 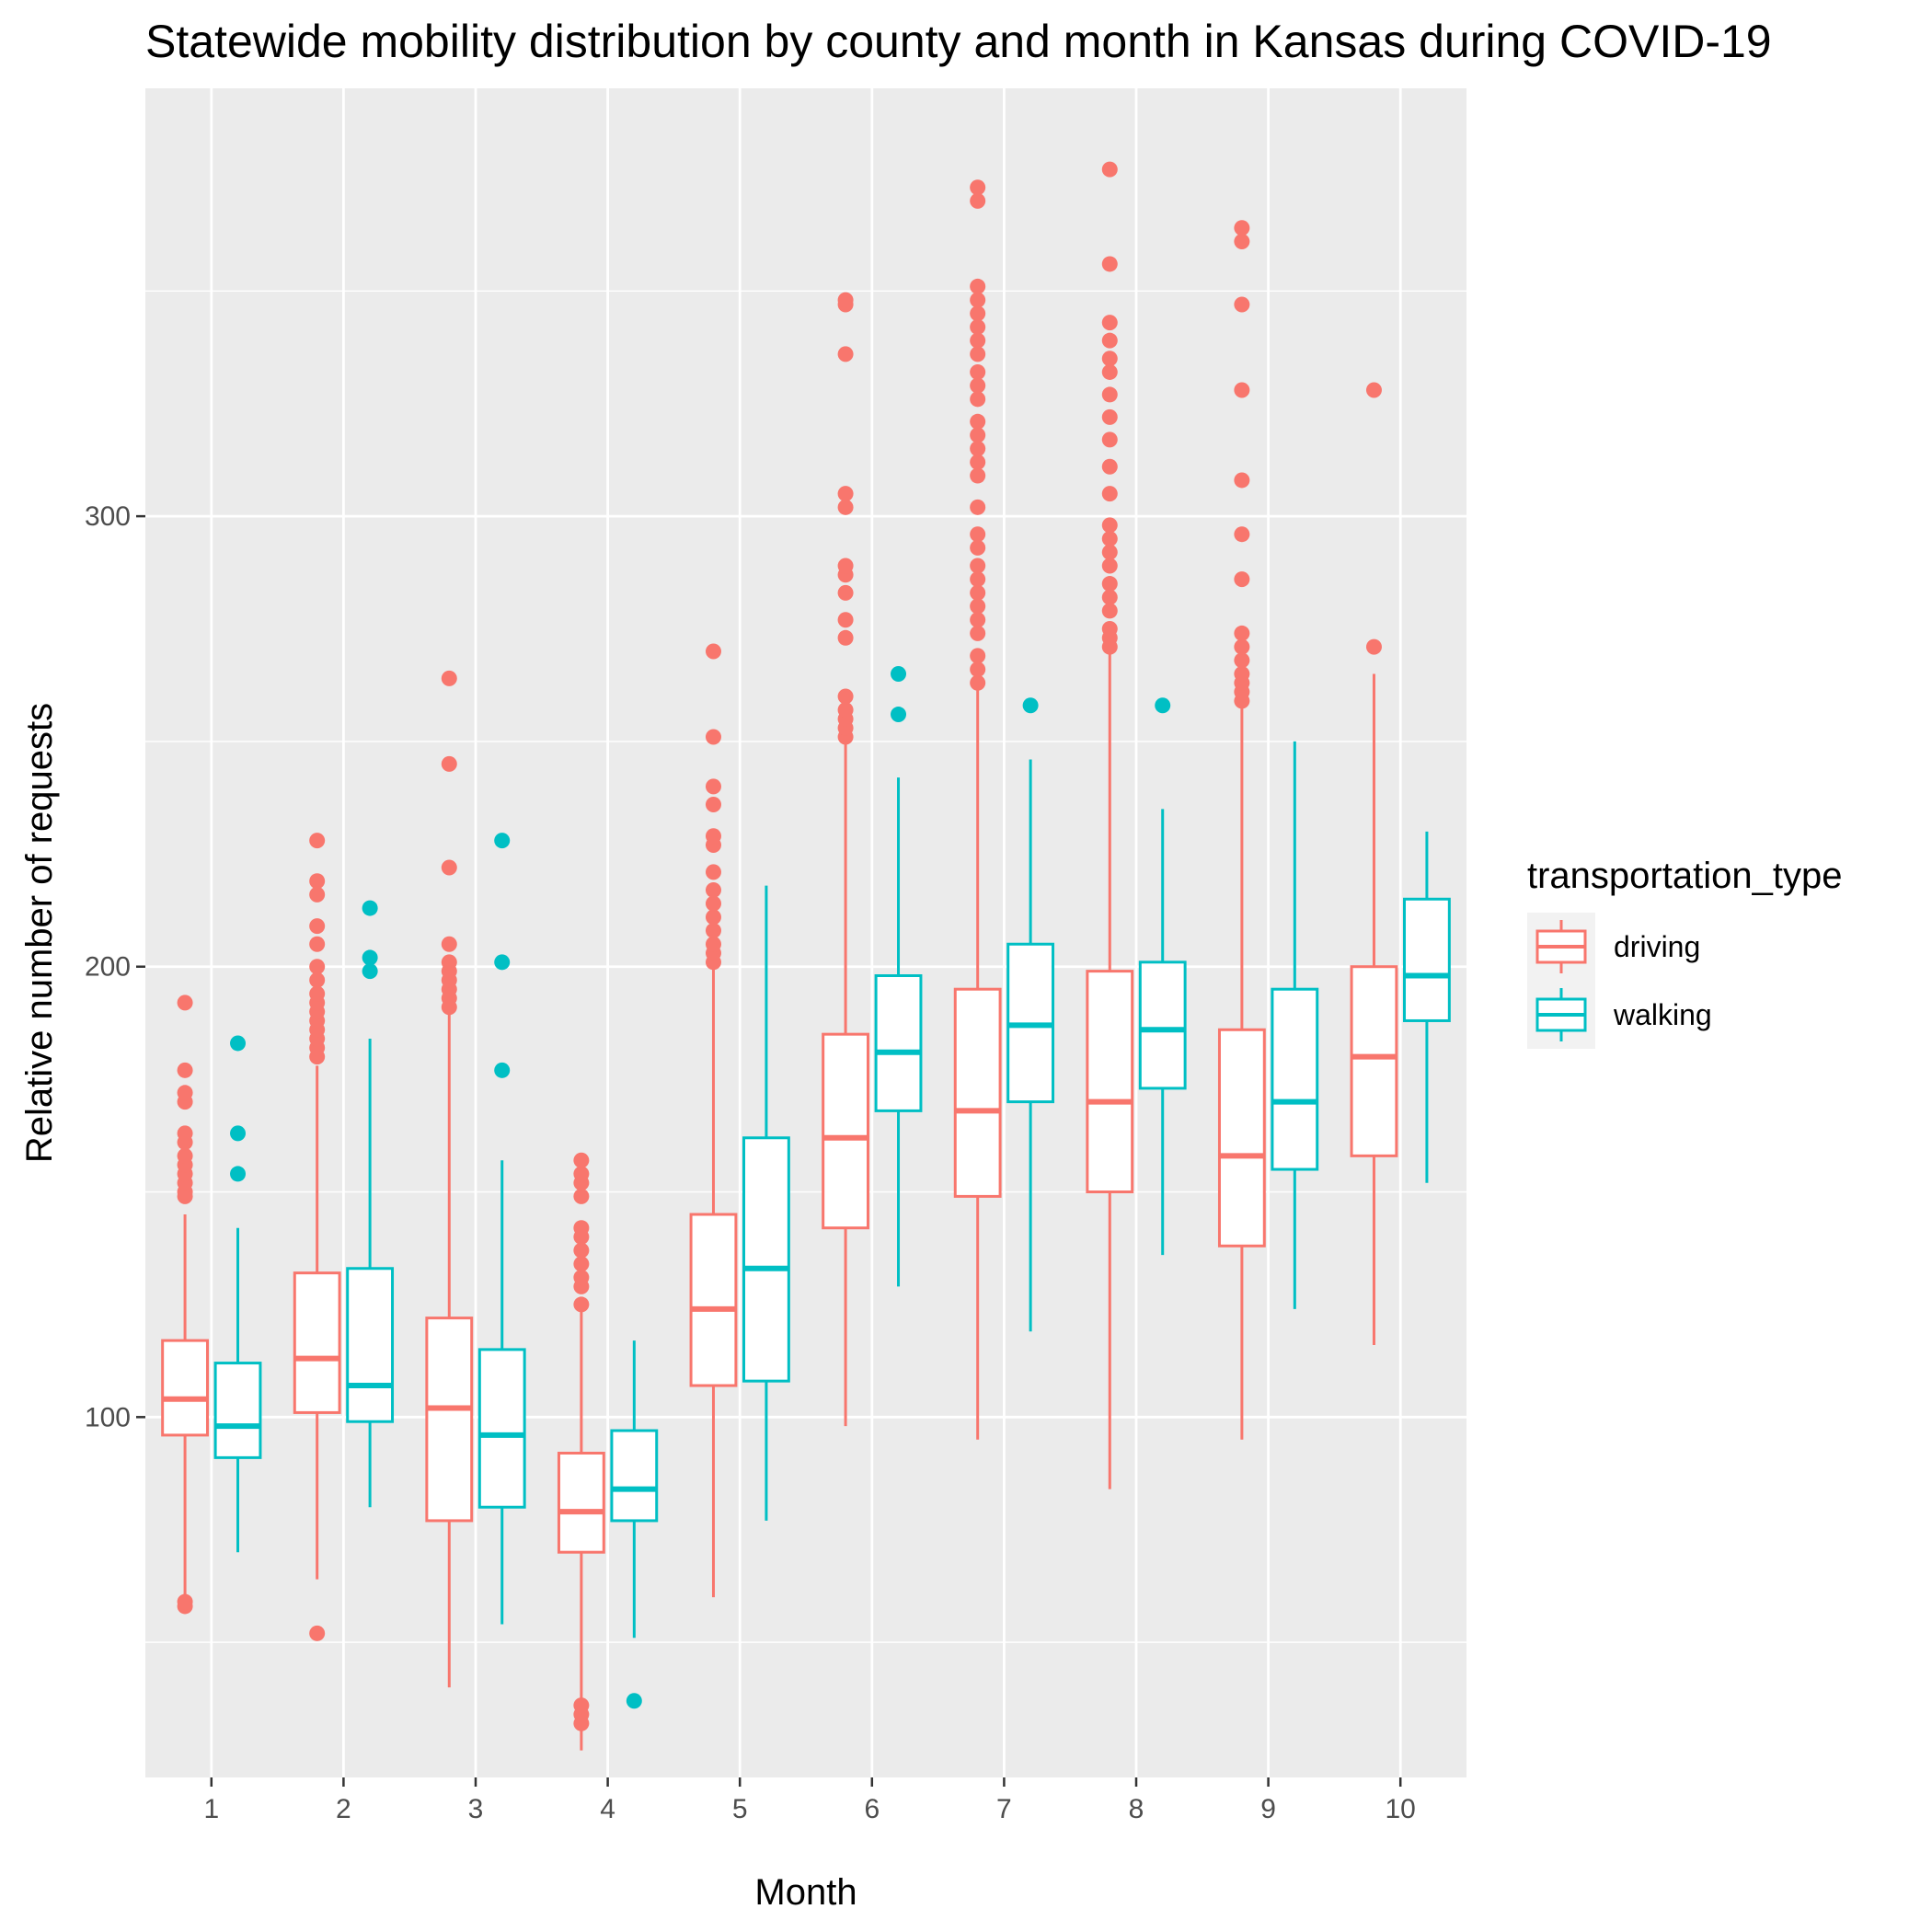 I want to click on legend: transportation_type driving walking, so click(x=1684, y=952).